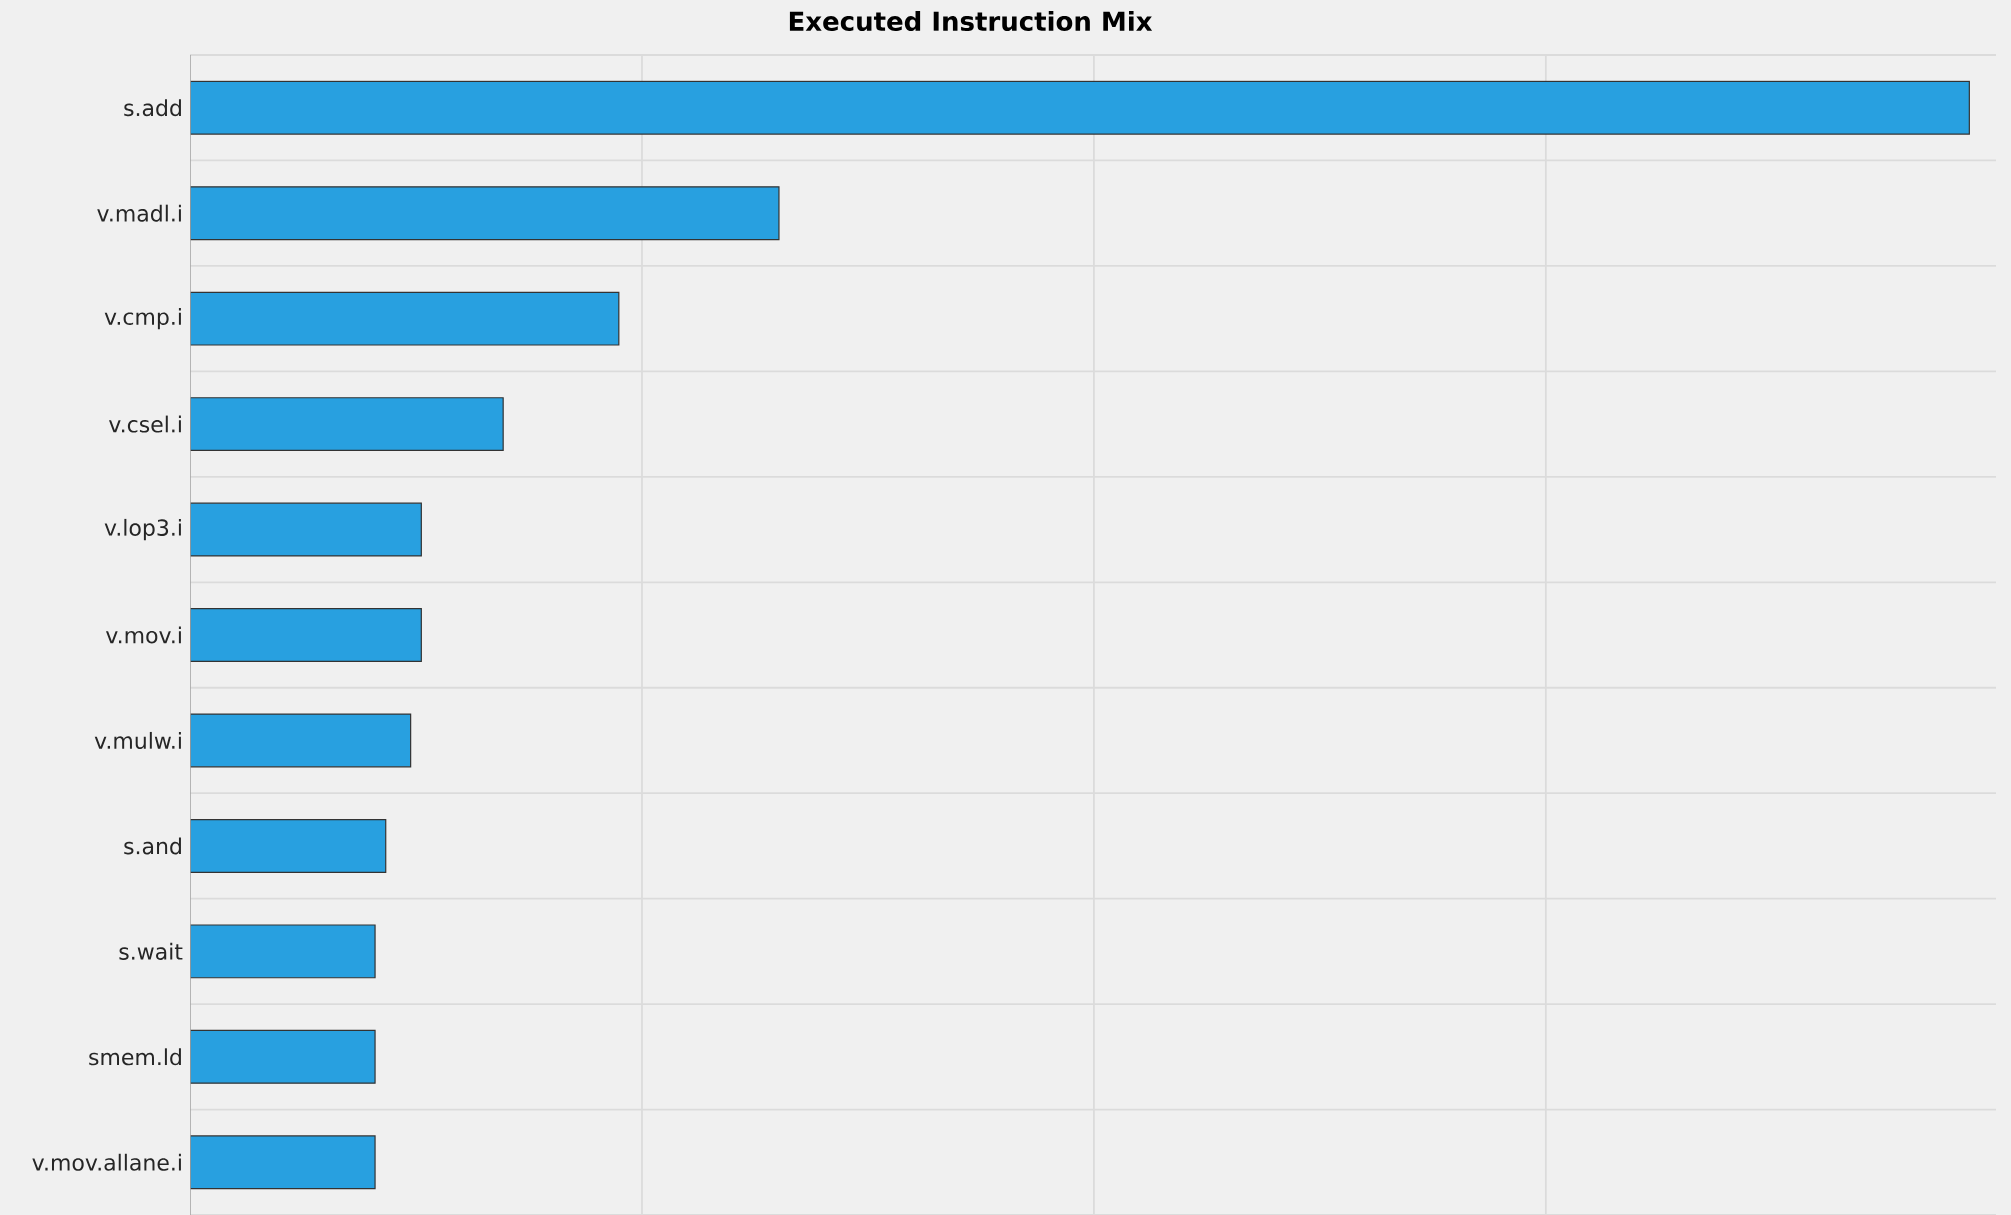 The width and height of the screenshot is (2011, 1215). I want to click on y-tick-label: v.mov.i, so click(143, 635).